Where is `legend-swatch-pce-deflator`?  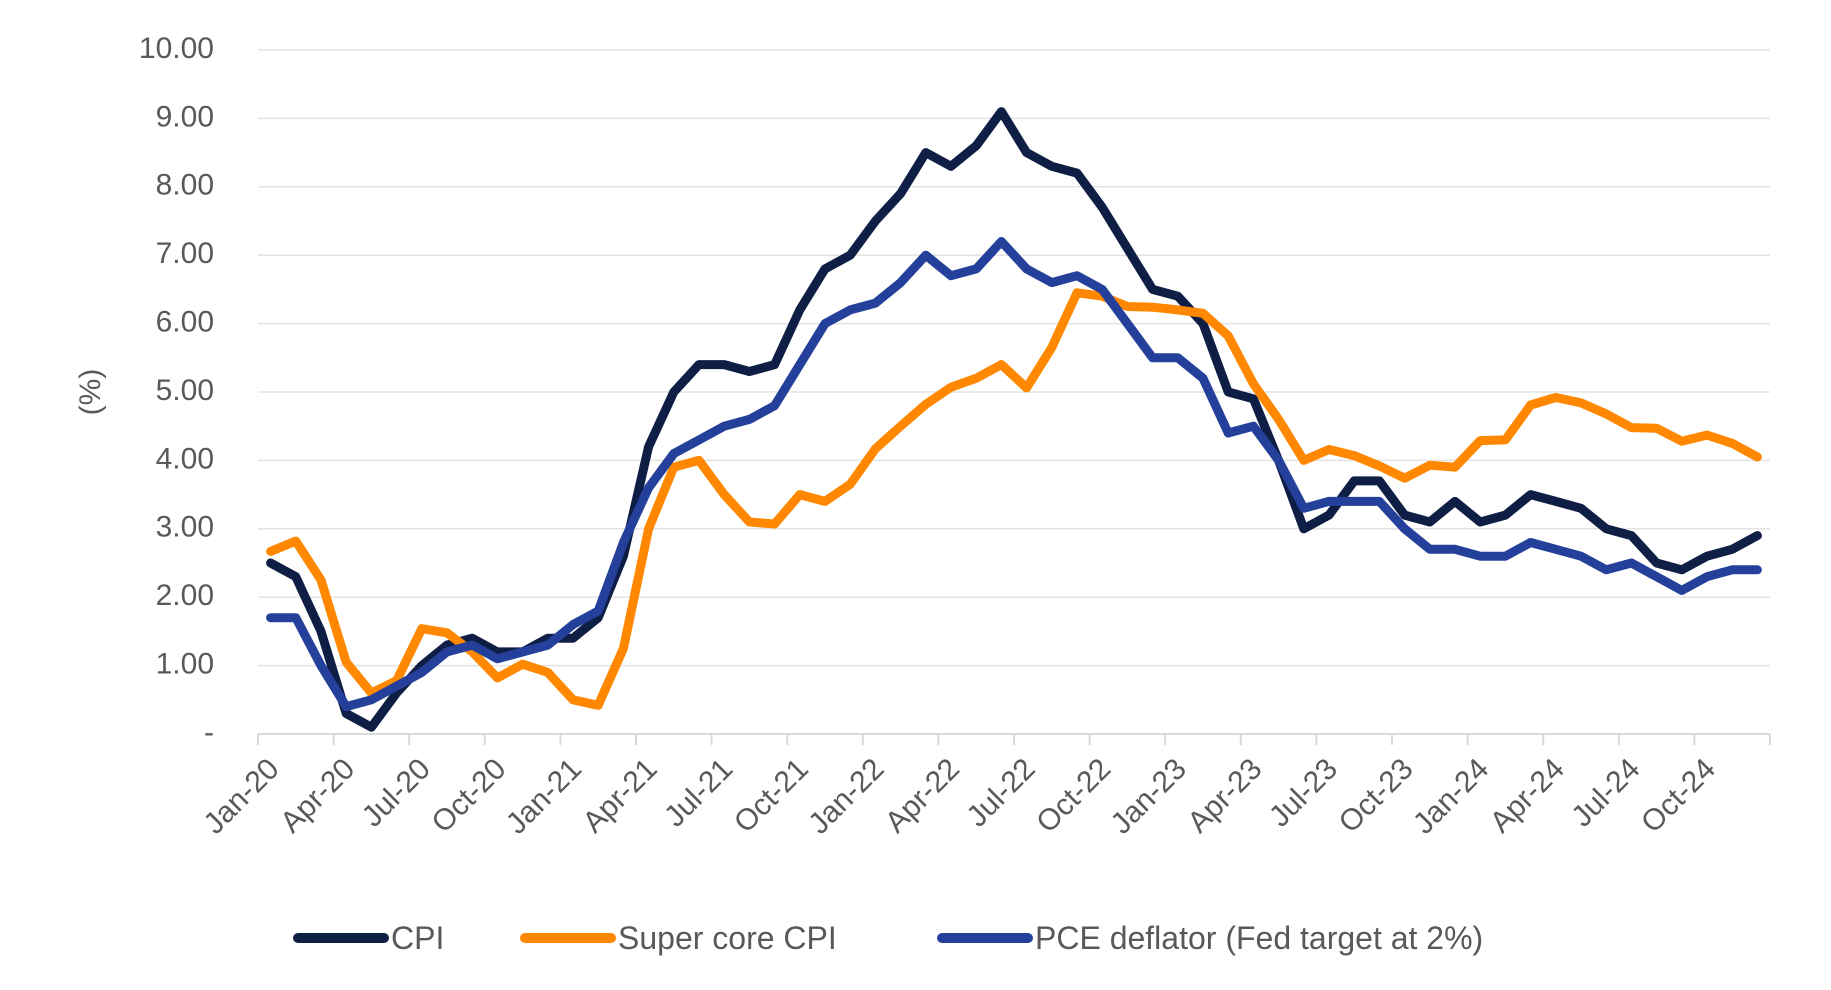
legend-swatch-pce-deflator is located at coordinates (985, 938).